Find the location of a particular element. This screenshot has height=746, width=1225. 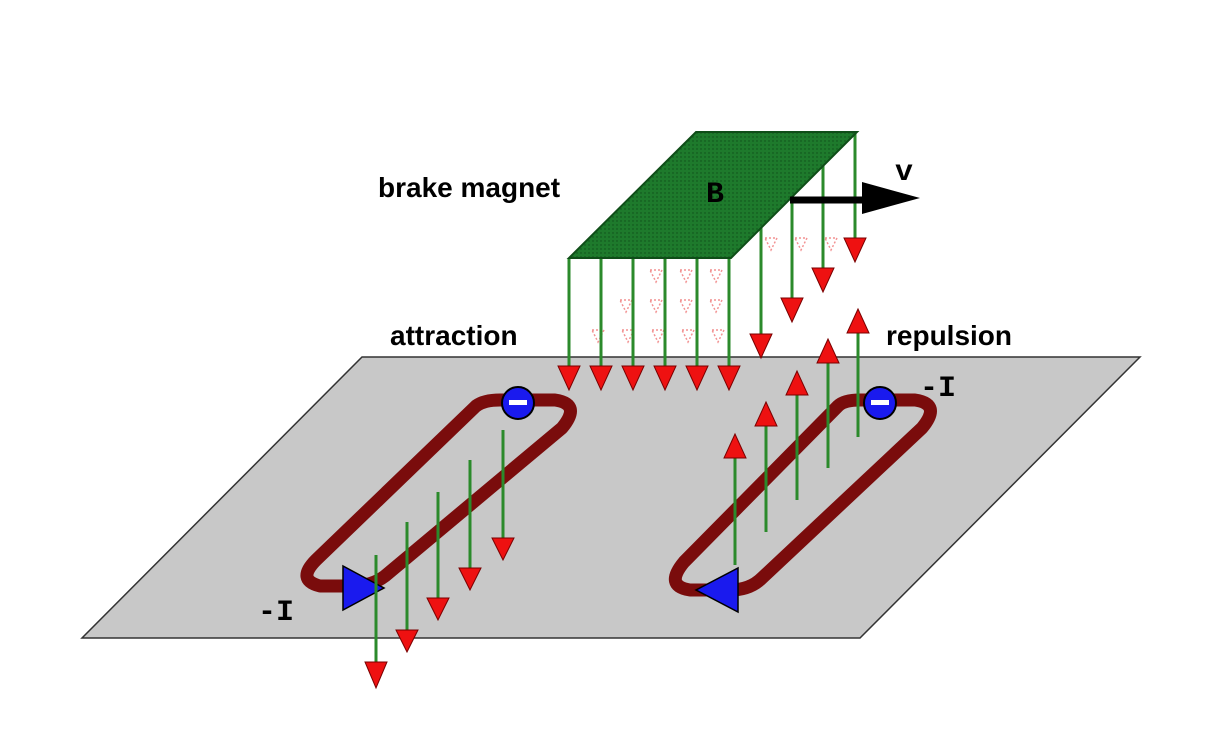

repulsion-label: repulsion is located at coordinates (949, 335).